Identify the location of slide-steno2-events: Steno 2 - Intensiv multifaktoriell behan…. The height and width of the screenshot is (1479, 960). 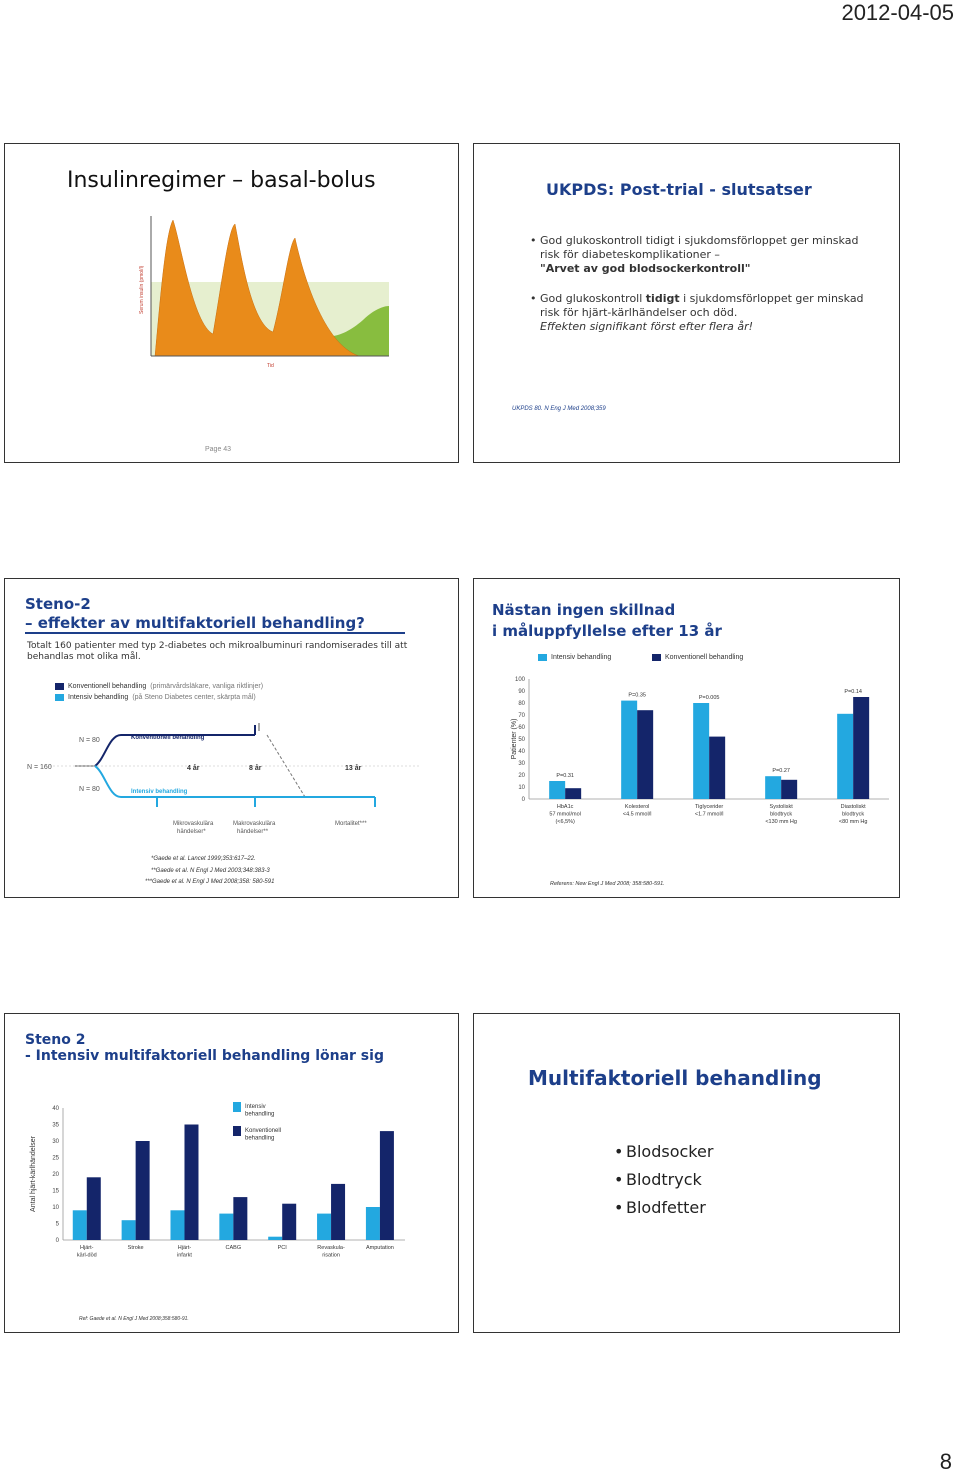
(231, 1173).